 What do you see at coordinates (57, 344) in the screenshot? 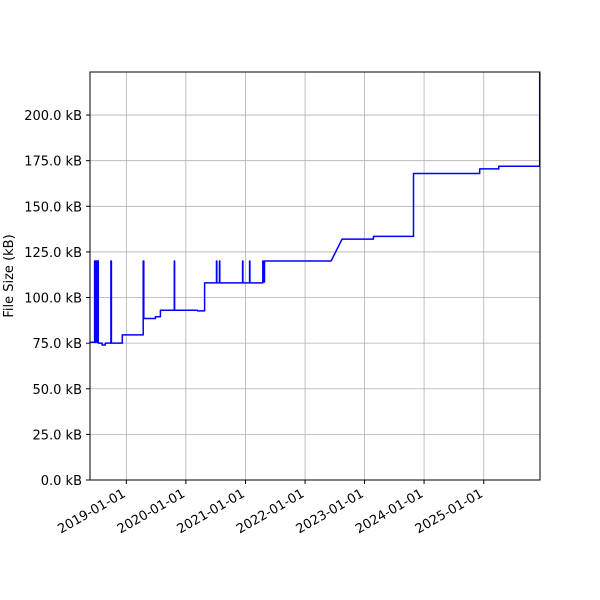
I see `y-tick-label: 75.0 kB` at bounding box center [57, 344].